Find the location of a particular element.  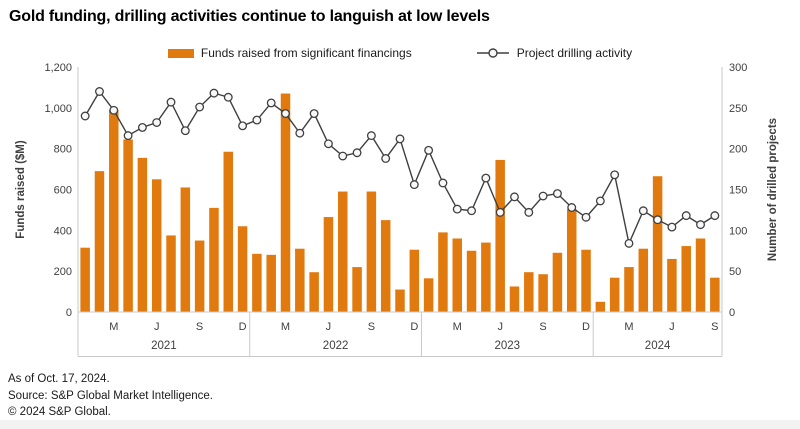

funding-bar-sep-2021 is located at coordinates (199, 276).